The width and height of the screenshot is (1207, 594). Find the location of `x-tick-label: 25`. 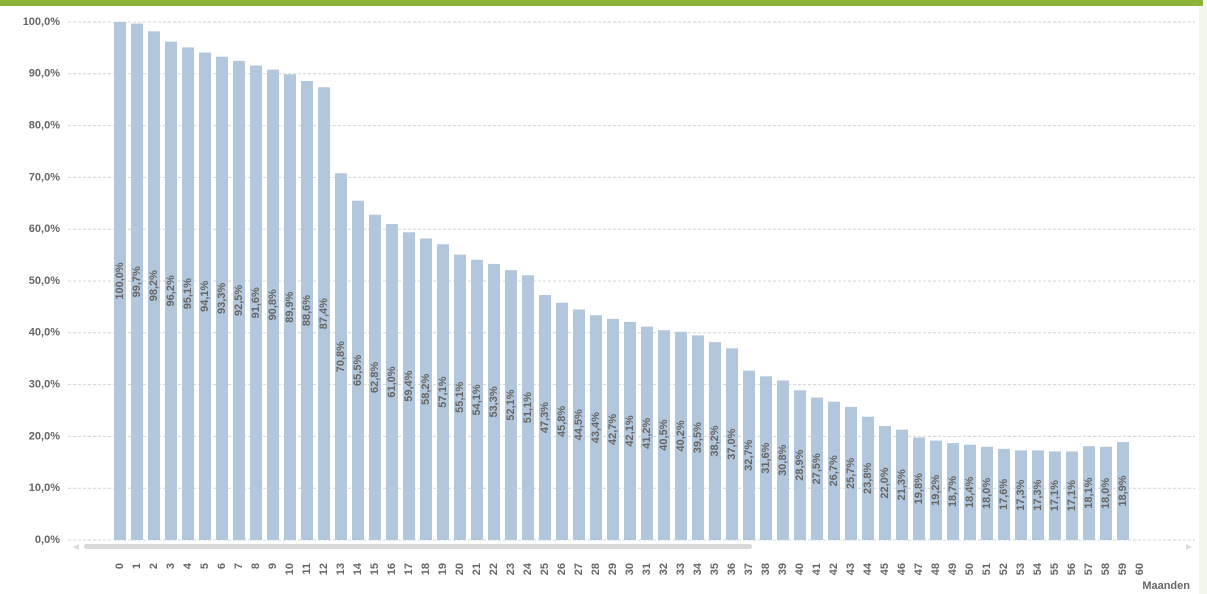

x-tick-label: 25 is located at coordinates (545, 569).